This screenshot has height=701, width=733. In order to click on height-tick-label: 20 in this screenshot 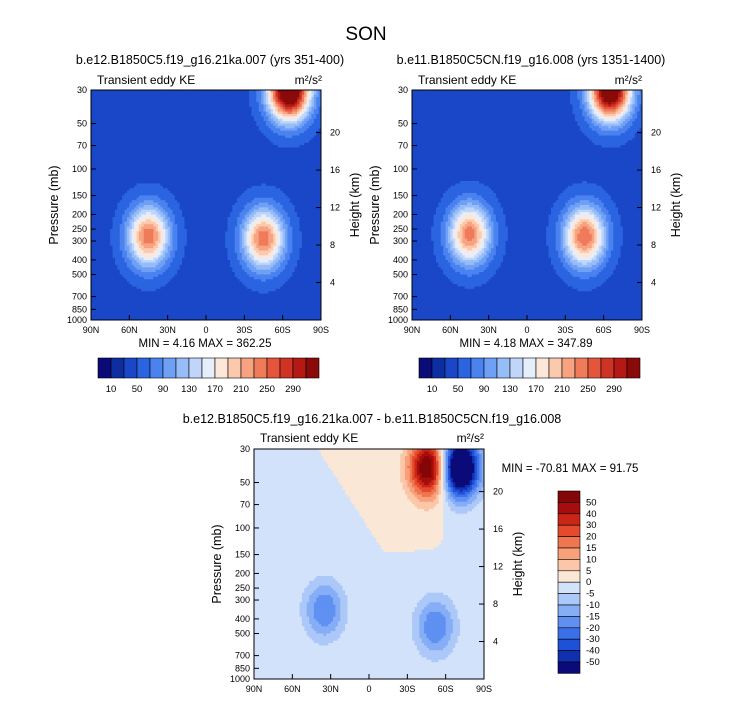, I will do `click(498, 492)`.